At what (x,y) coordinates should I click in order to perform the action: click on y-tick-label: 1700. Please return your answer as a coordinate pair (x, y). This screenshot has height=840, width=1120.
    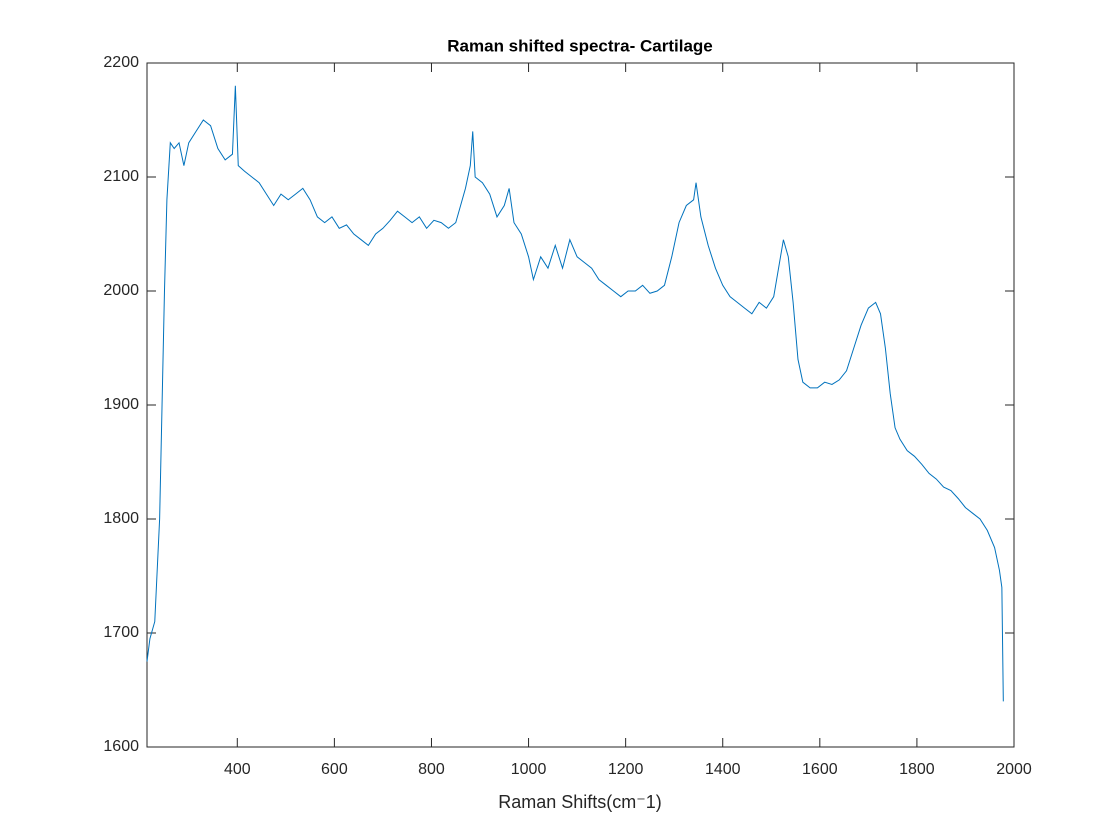
    Looking at the image, I should click on (121, 632).